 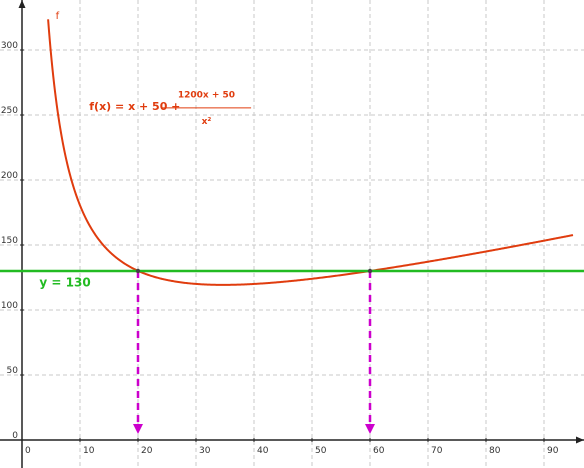 I want to click on y-tick-label: 150, so click(x=9, y=241).